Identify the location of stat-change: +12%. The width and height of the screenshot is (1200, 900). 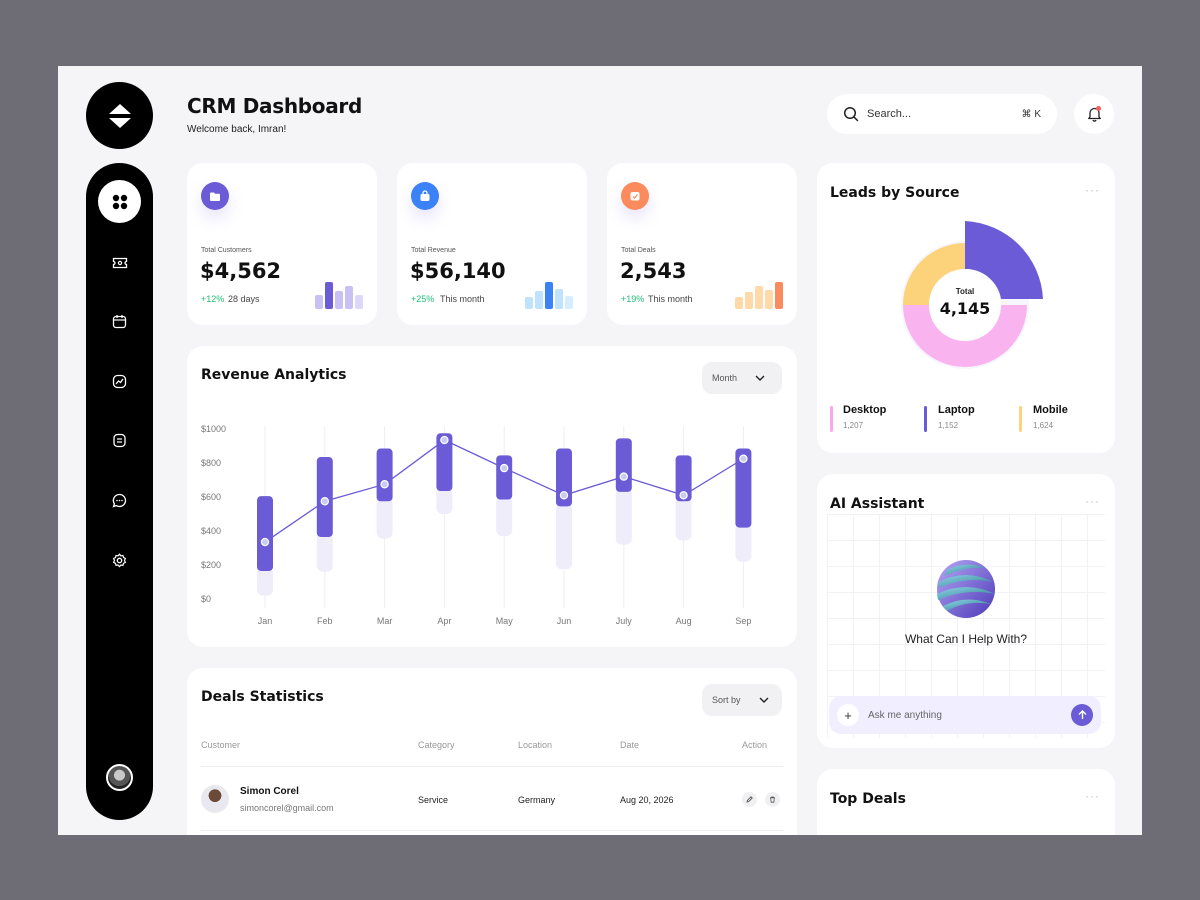
(213, 299).